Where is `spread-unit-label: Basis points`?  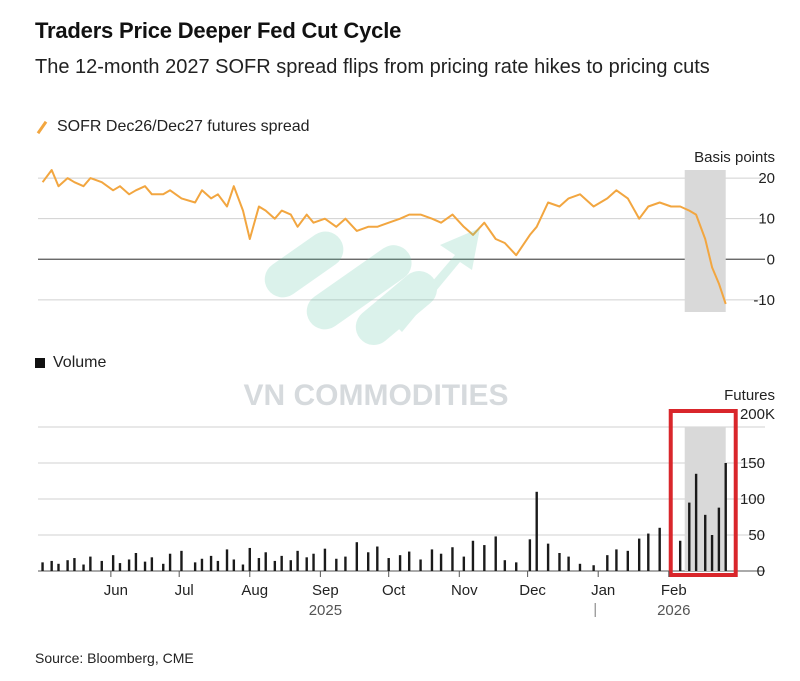 spread-unit-label: Basis points is located at coordinates (734, 157).